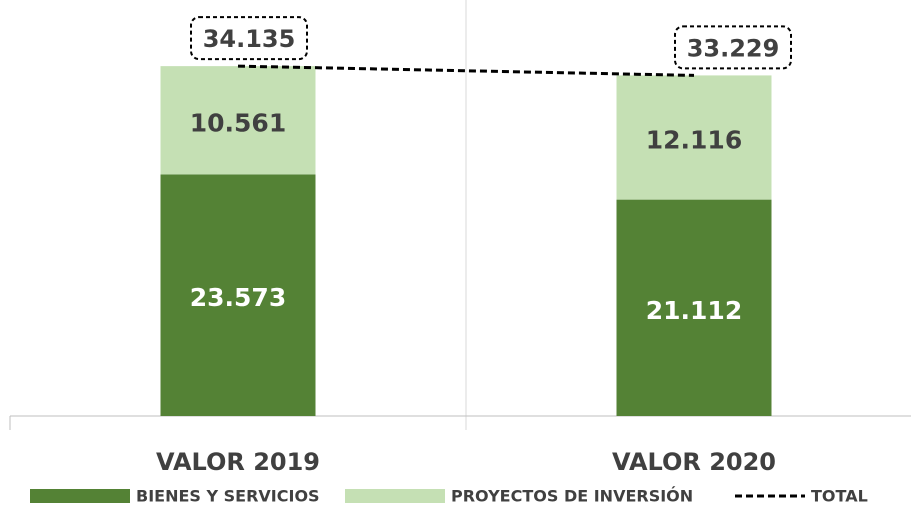 This screenshot has width=911, height=510. I want to click on legend-label: BIENES Y SERVICIOS, so click(228, 496).